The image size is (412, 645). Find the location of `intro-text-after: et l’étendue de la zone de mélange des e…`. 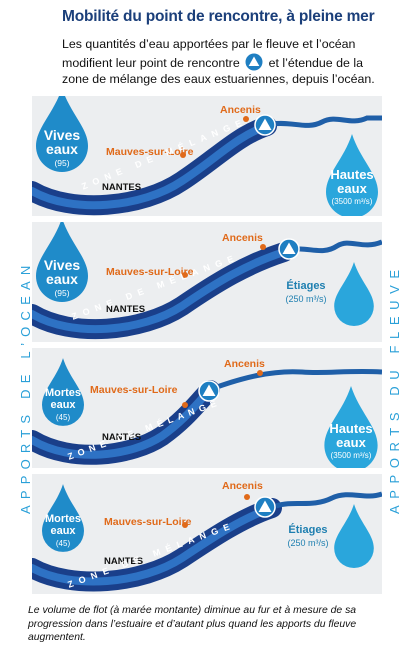

intro-text-after: et l’étendue de la zone de mélange des e… is located at coordinates (218, 71).